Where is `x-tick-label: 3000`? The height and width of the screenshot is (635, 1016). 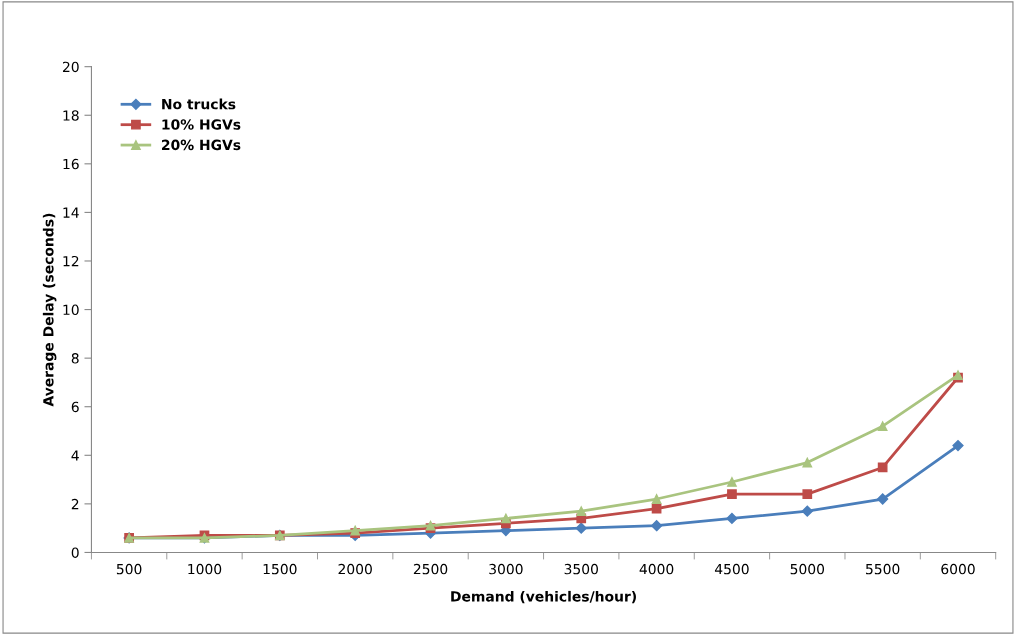
x-tick-label: 3000 is located at coordinates (506, 569).